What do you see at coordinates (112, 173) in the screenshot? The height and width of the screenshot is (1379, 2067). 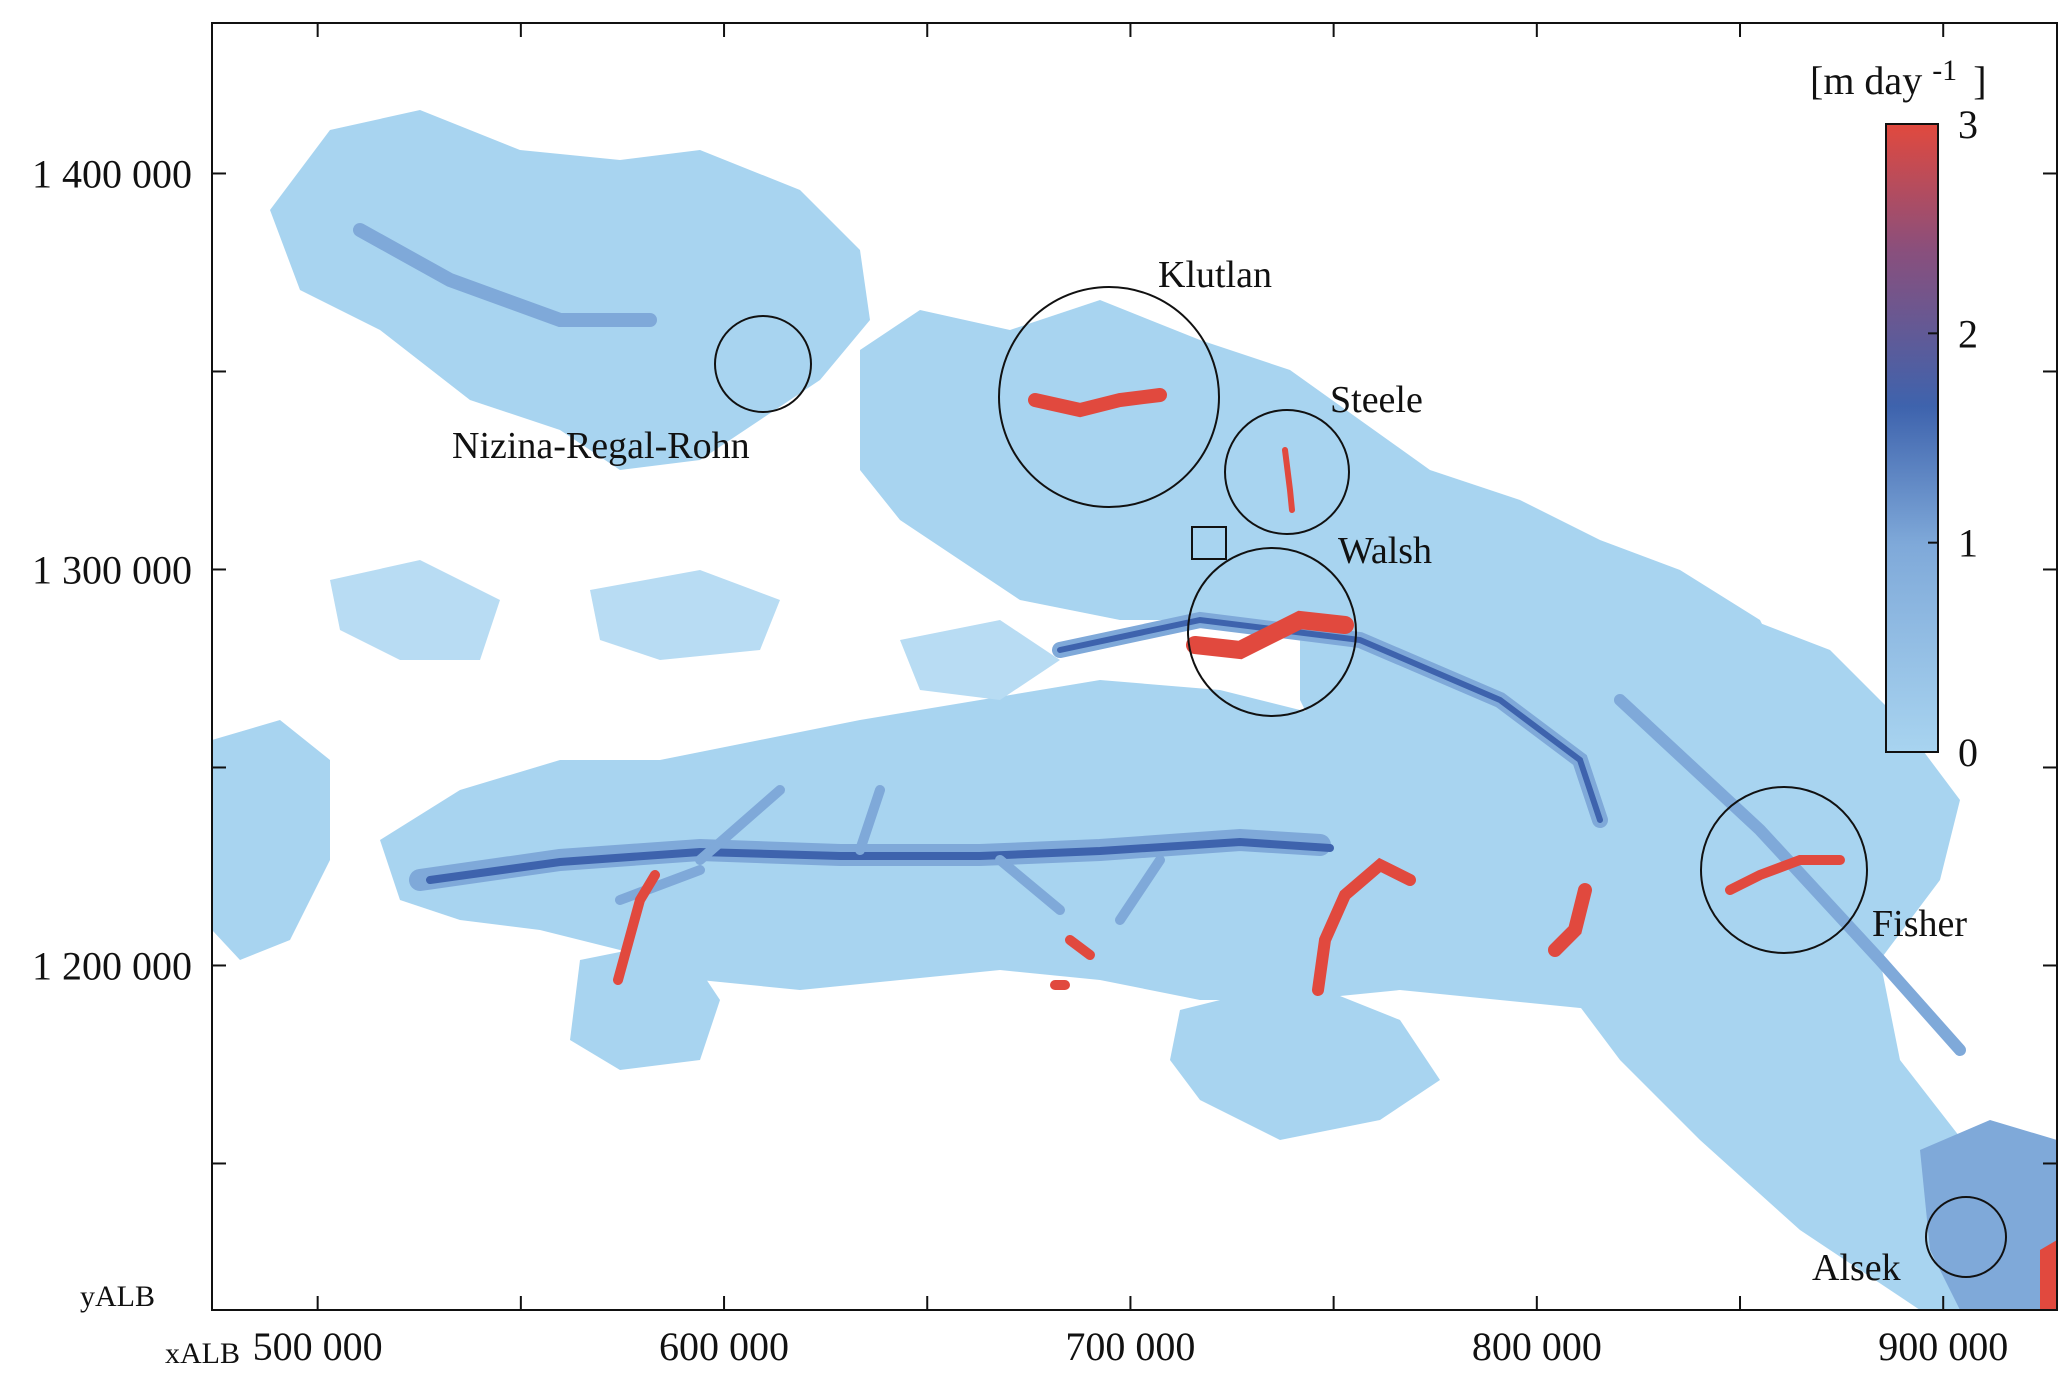 I see `y-tick-label: 1 400 000` at bounding box center [112, 173].